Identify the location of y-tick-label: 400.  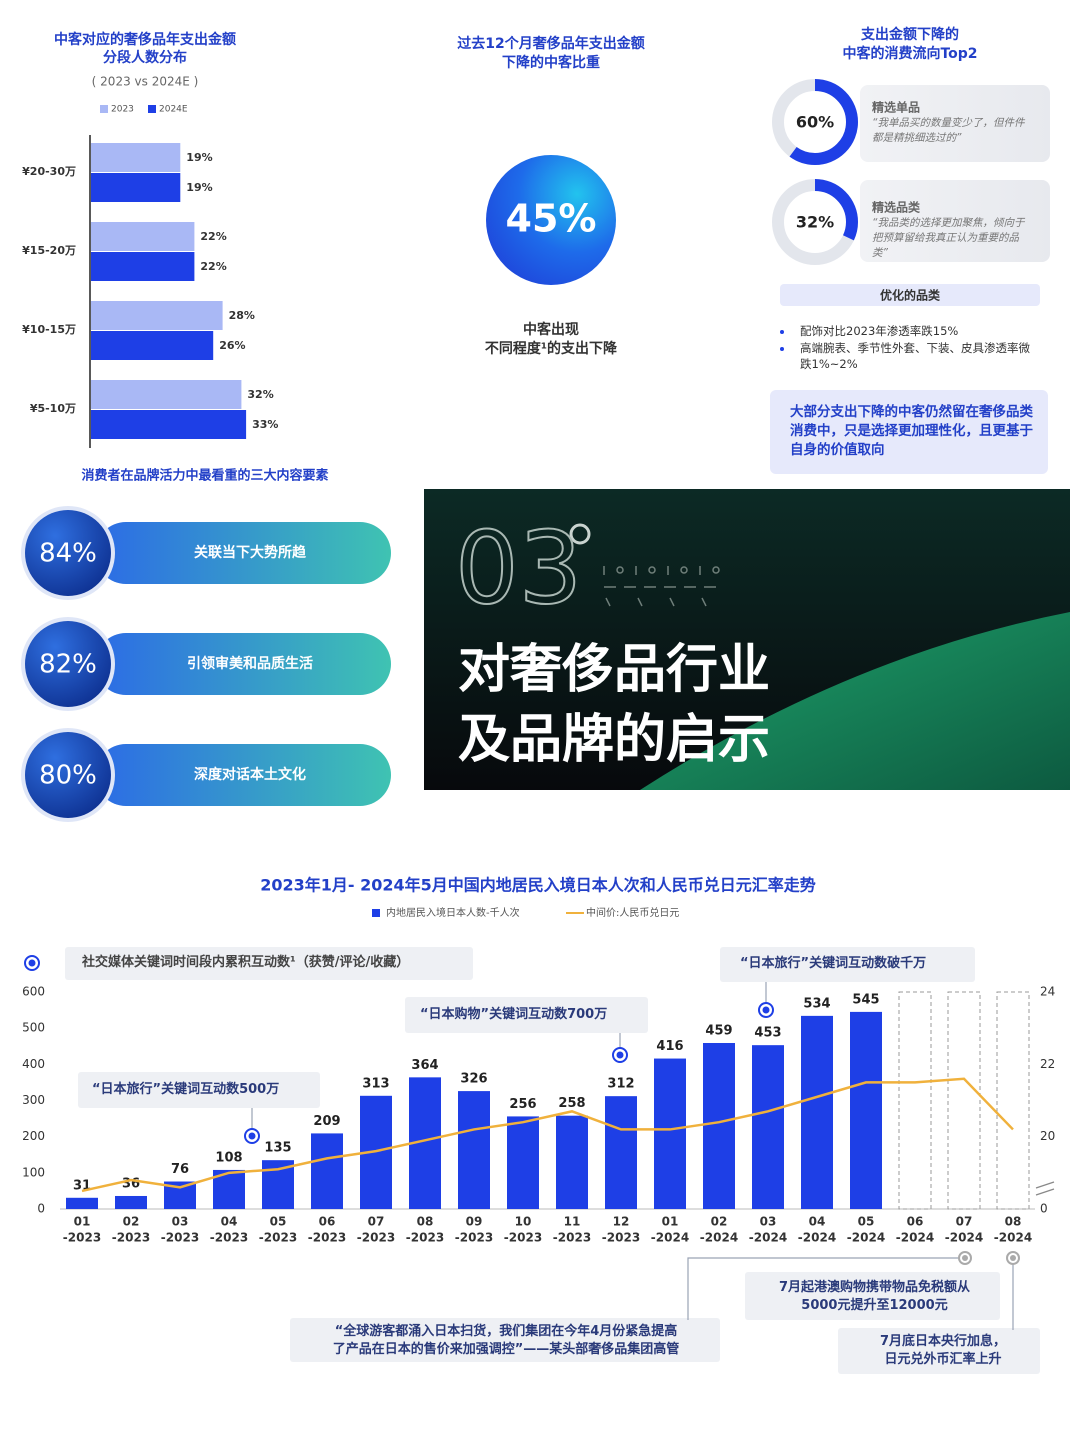
(33, 1064).